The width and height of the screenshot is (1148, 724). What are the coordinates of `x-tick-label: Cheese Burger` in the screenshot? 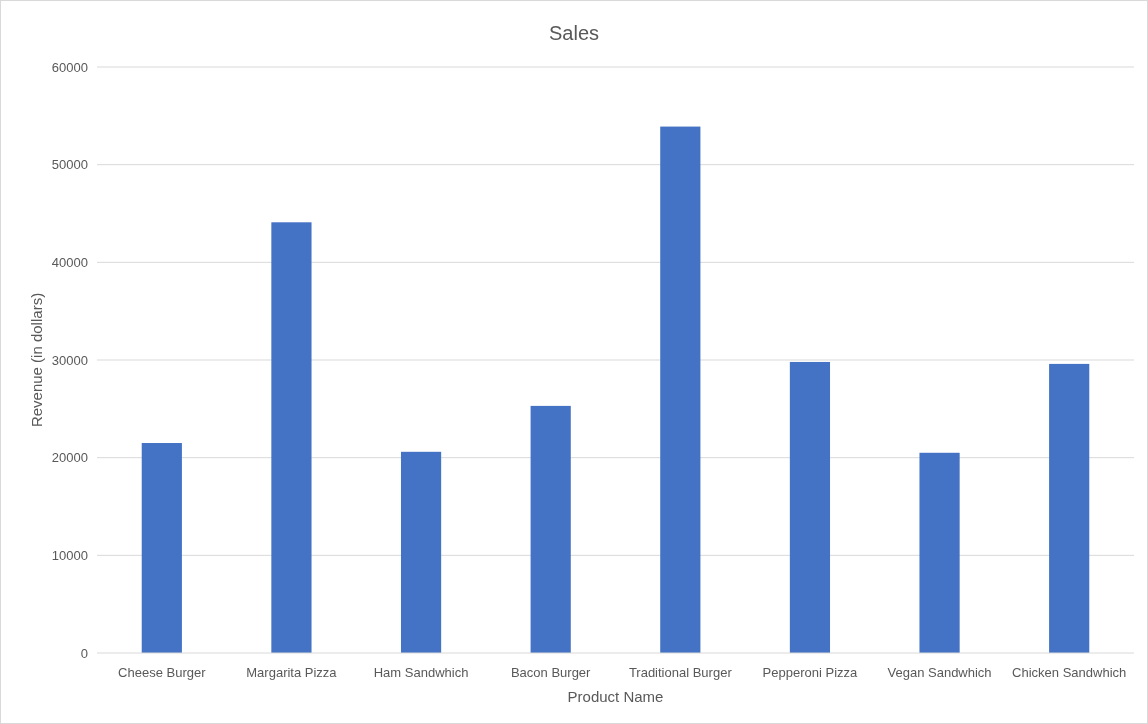 It's located at (162, 672).